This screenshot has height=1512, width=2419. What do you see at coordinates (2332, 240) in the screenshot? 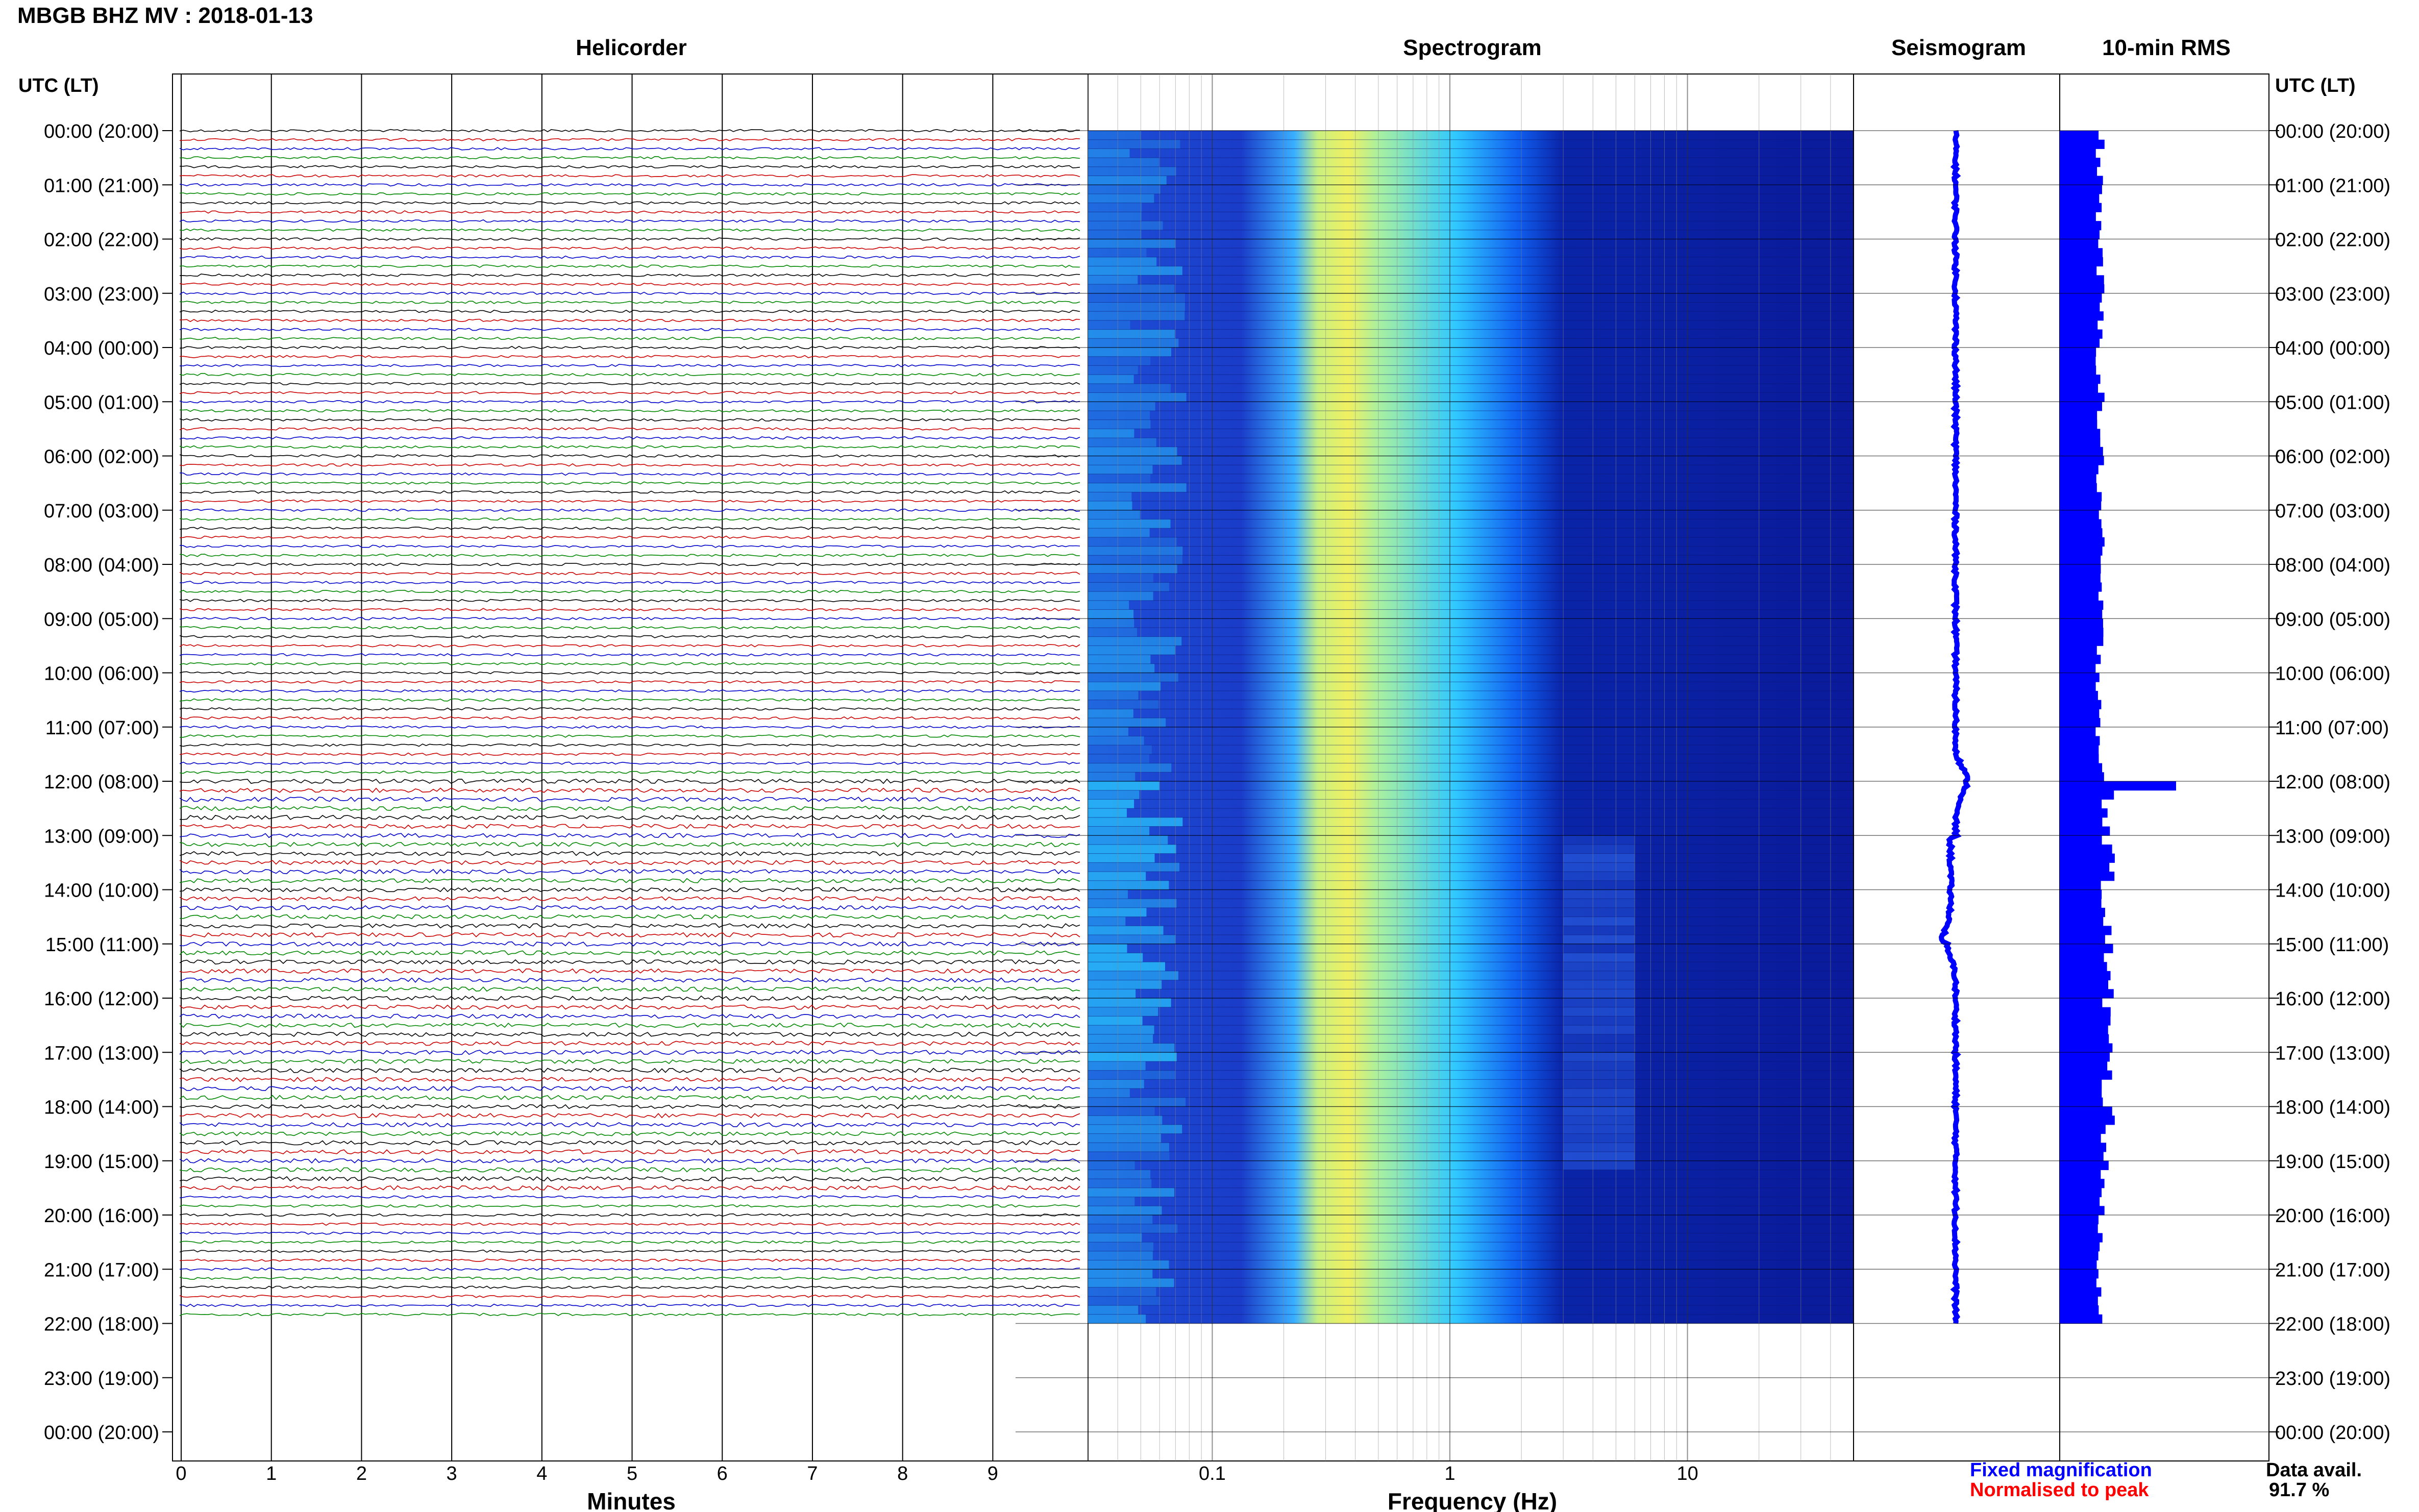
I see `time-label-right: 02:00 (22:00)` at bounding box center [2332, 240].